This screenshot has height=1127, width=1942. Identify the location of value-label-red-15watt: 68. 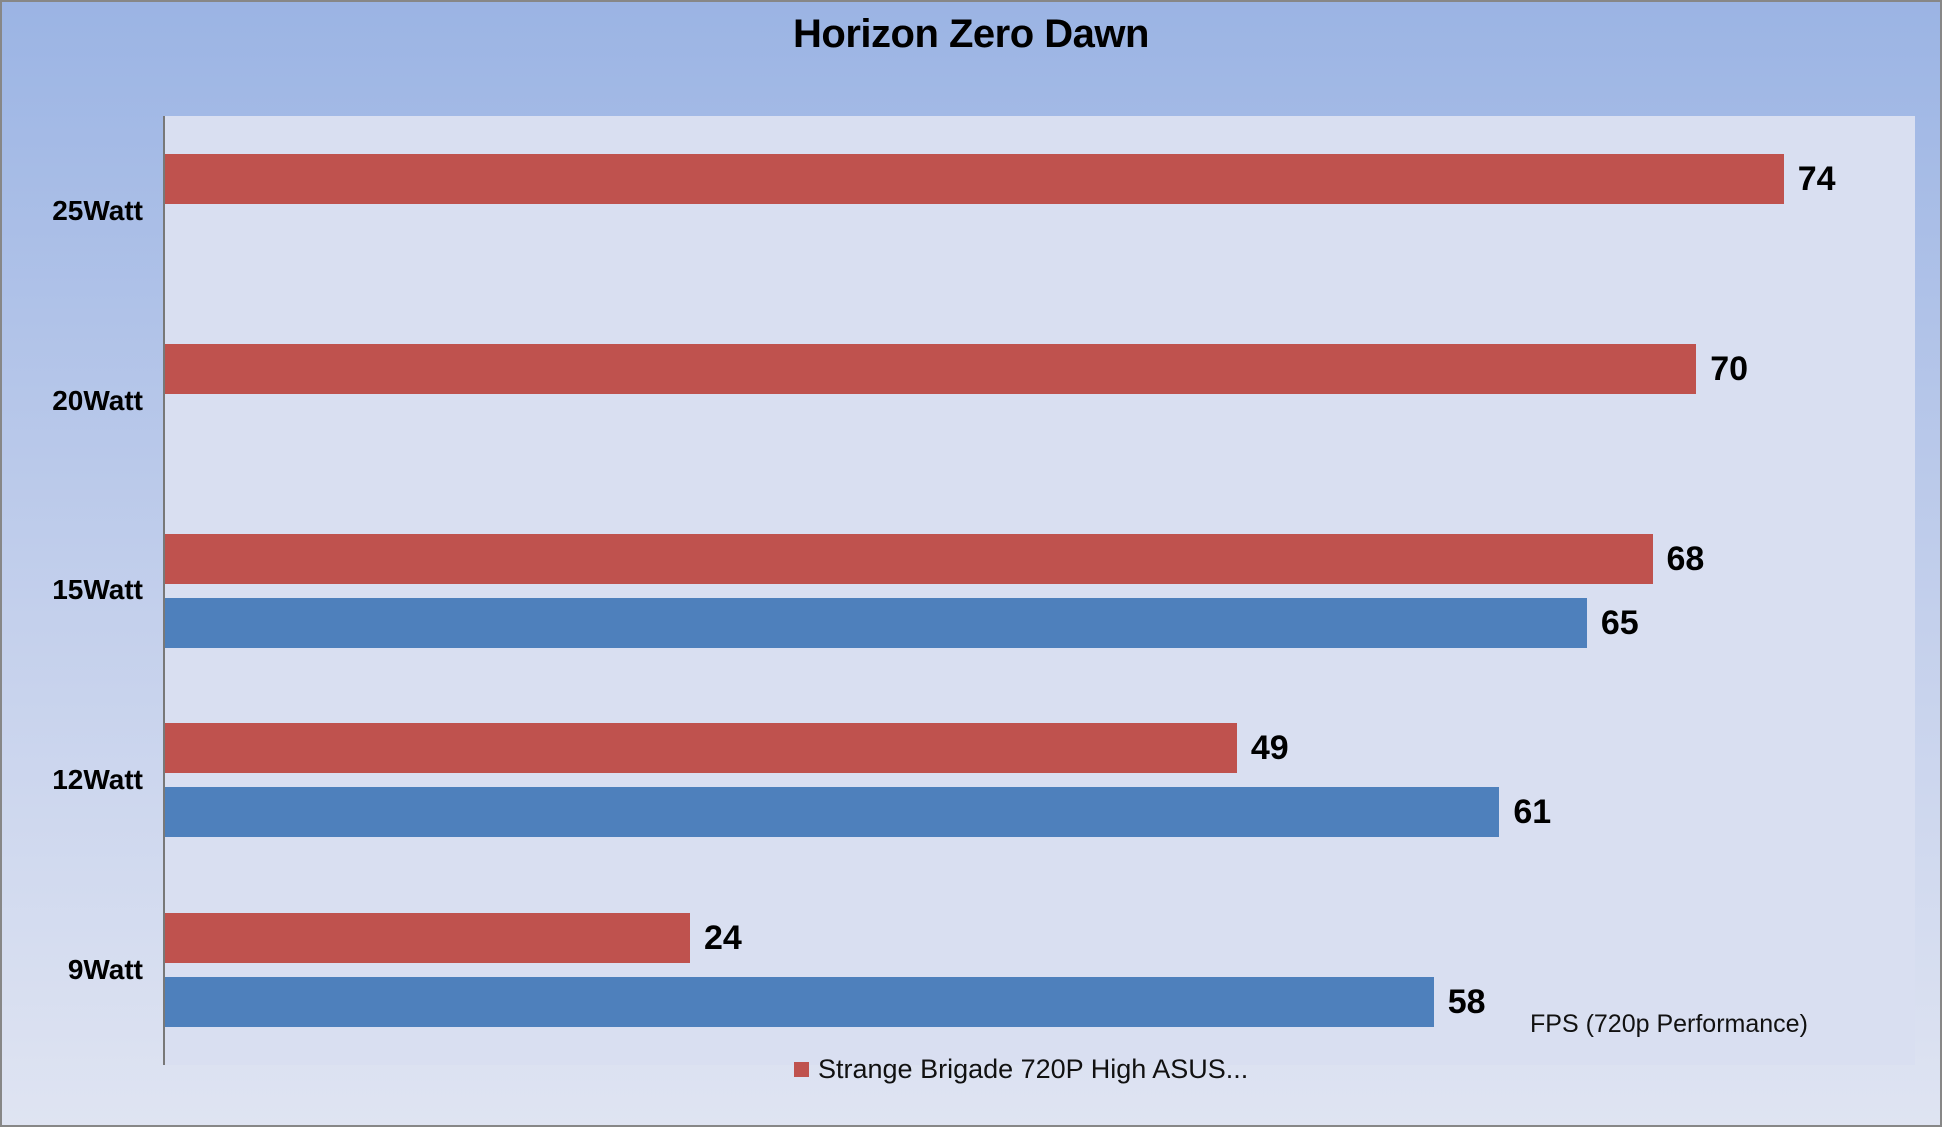
(1685, 558).